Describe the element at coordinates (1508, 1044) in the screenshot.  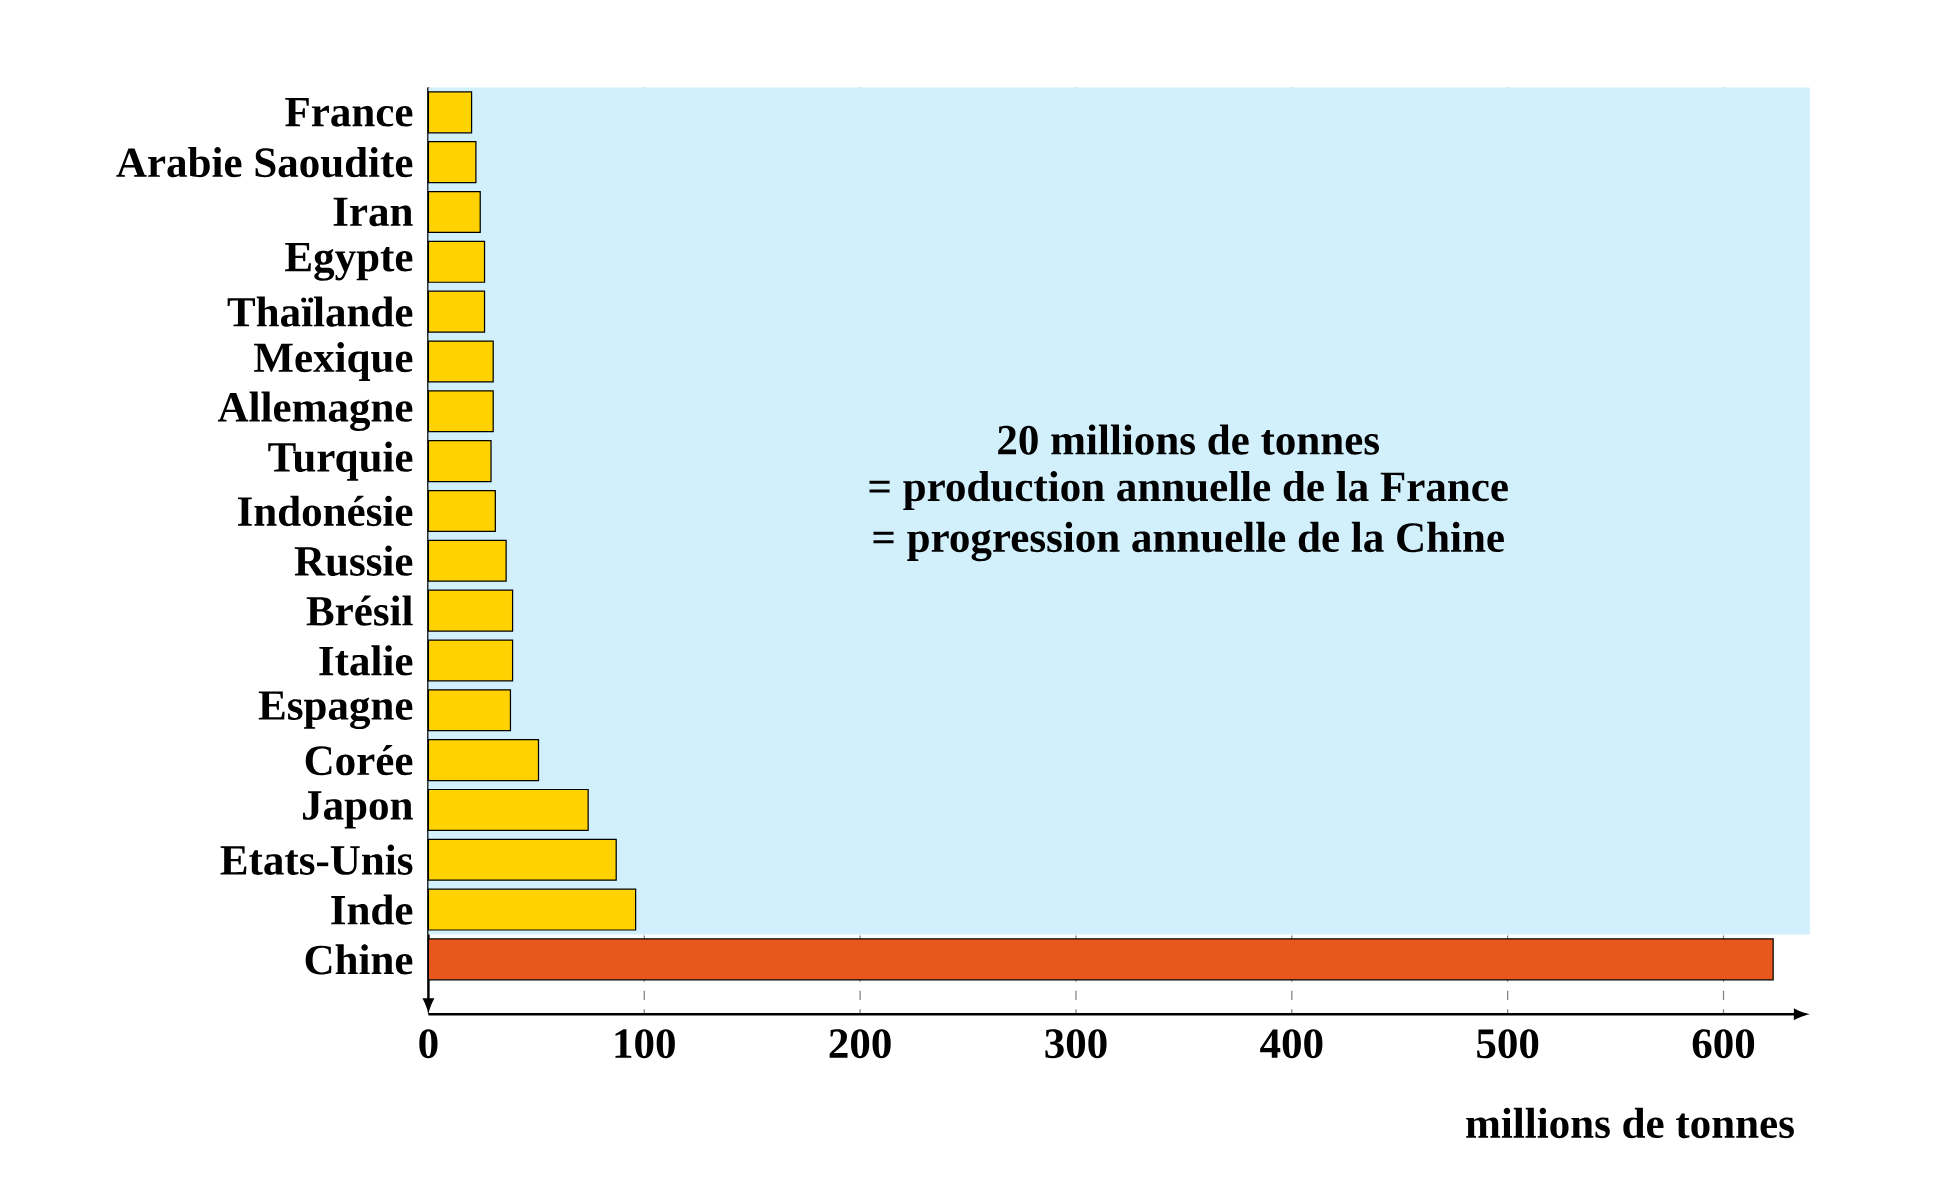
I see `x-tick-label: 500` at that location.